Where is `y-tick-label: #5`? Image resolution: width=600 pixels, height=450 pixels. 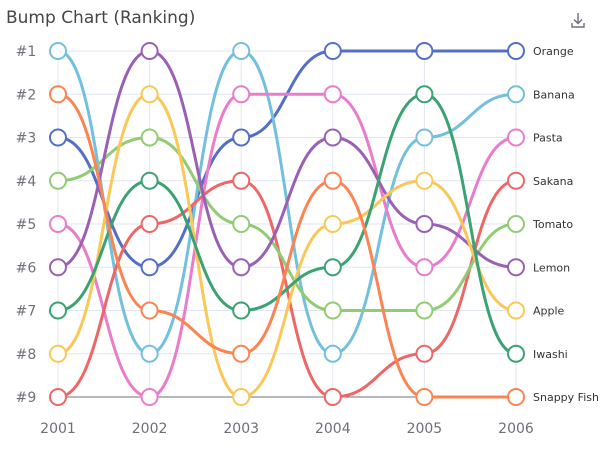
y-tick-label: #5 is located at coordinates (26, 225).